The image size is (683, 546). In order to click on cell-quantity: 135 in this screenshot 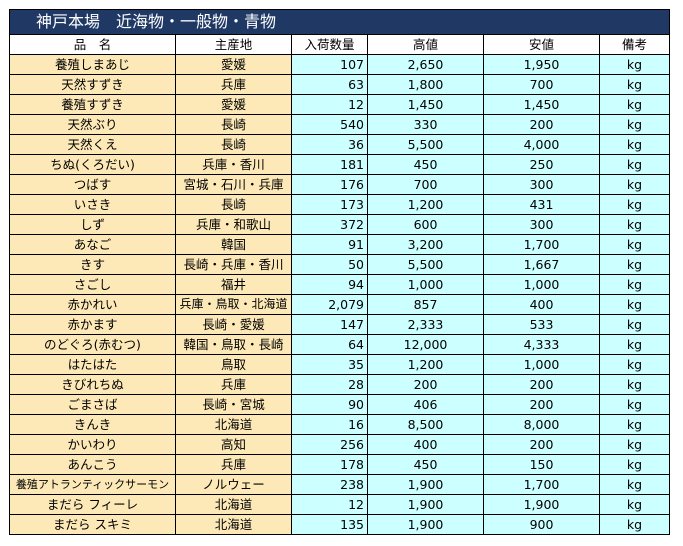, I will do `click(329, 524)`.